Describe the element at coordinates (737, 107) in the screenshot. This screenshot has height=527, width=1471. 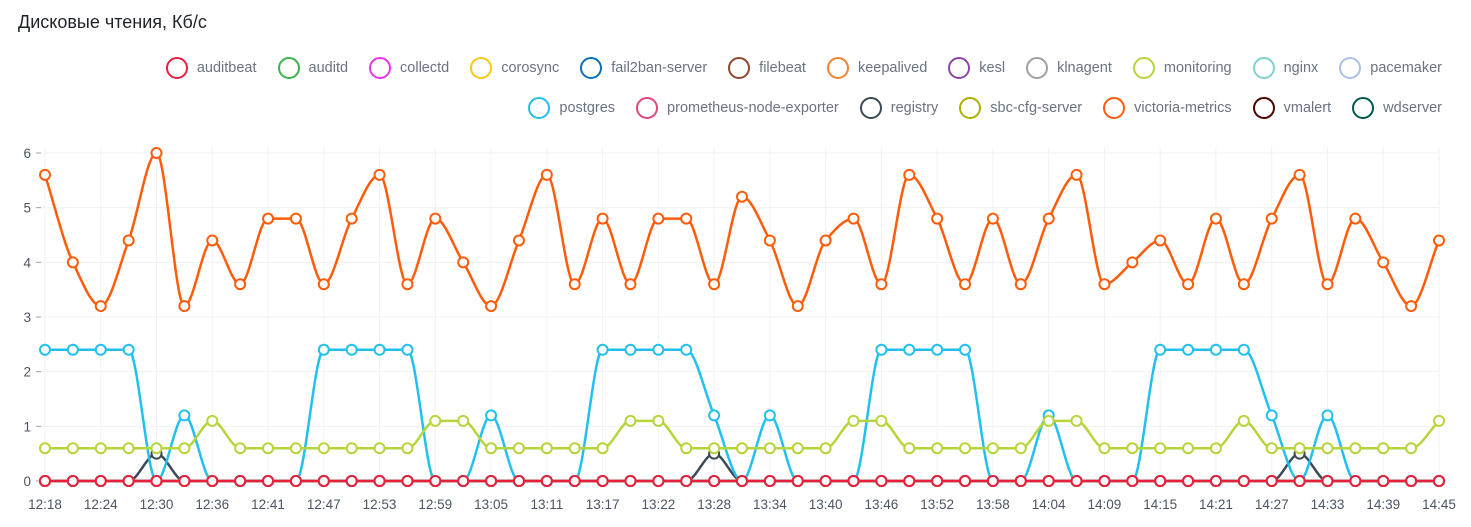
I see `legend-item-prometheus-node-exporter: prometheus-node-exporter` at that location.